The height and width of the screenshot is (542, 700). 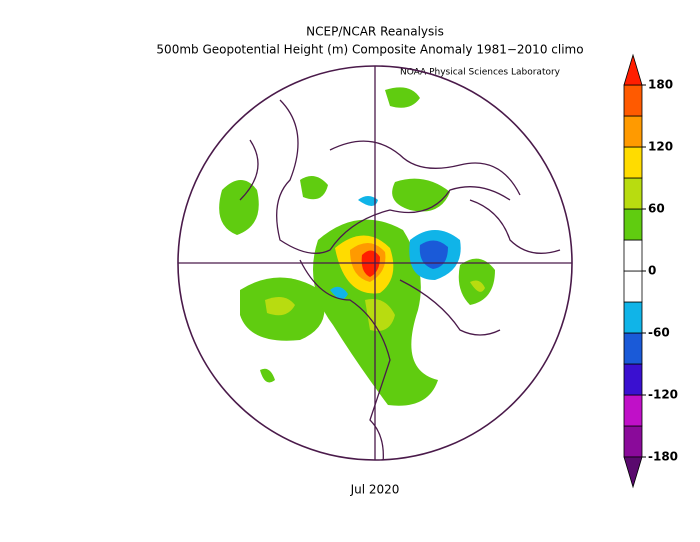 I want to click on colorbar-tick-label: -120, so click(x=663, y=395).